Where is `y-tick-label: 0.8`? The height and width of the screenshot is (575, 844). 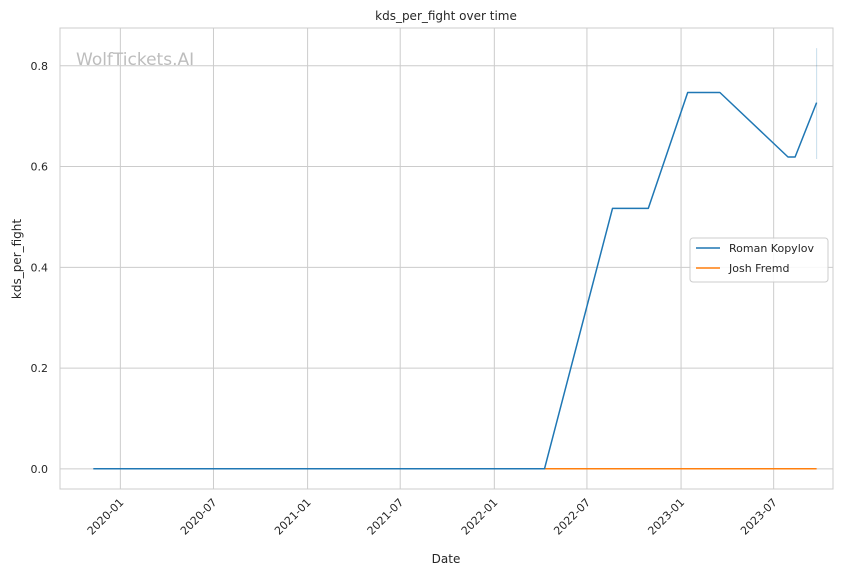
y-tick-label: 0.8 is located at coordinates (40, 66).